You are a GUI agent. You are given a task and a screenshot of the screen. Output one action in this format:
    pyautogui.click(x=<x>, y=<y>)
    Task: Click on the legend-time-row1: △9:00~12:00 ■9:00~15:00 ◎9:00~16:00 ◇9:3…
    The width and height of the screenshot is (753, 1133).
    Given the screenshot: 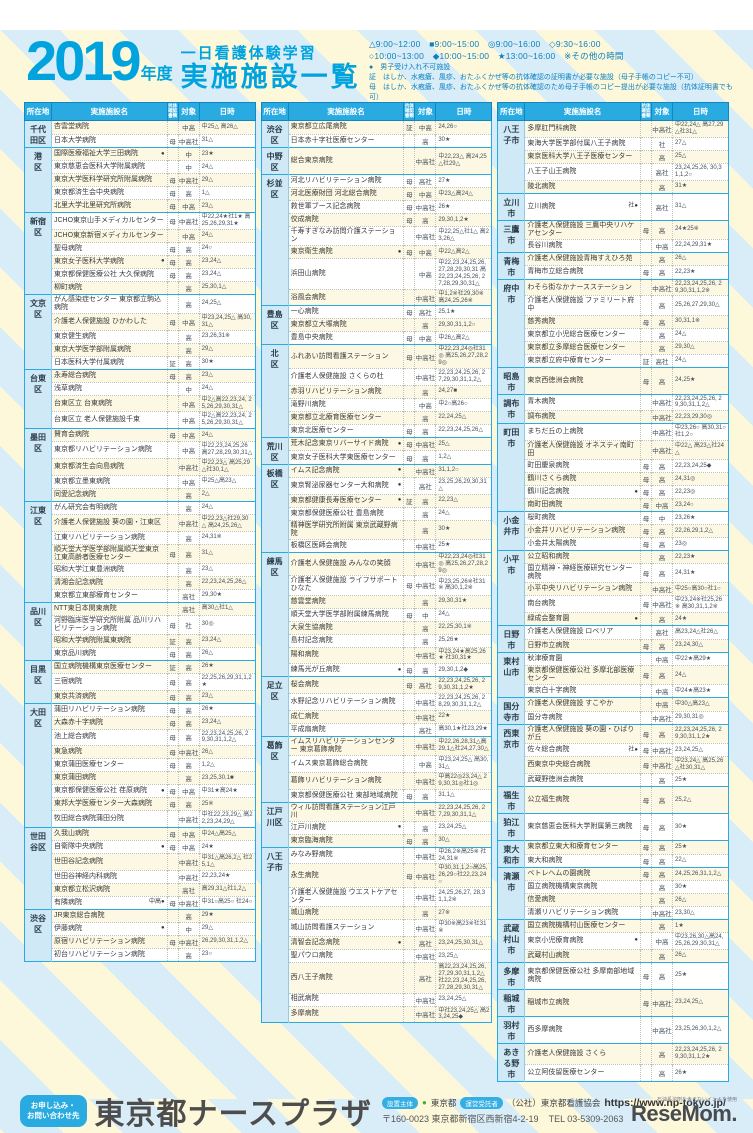 What is the action you would take?
    pyautogui.click(x=485, y=44)
    